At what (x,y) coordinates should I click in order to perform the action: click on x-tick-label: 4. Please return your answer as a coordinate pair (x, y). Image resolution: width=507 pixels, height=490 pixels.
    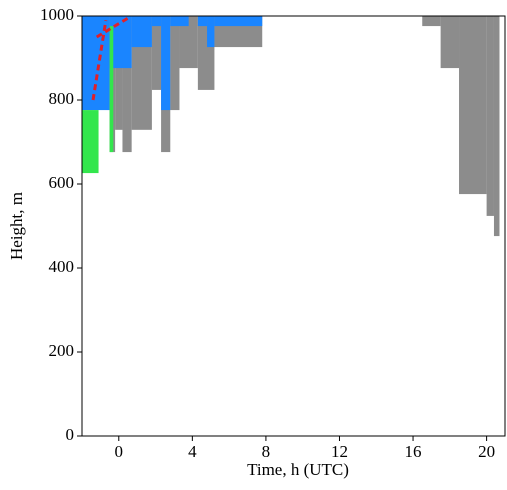
    Looking at the image, I should click on (192, 451).